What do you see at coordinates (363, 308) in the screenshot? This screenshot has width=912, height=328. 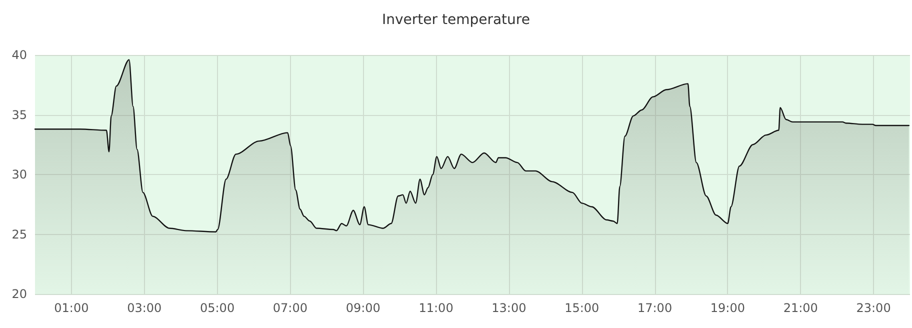 I see `x-tick-label: 09:00` at bounding box center [363, 308].